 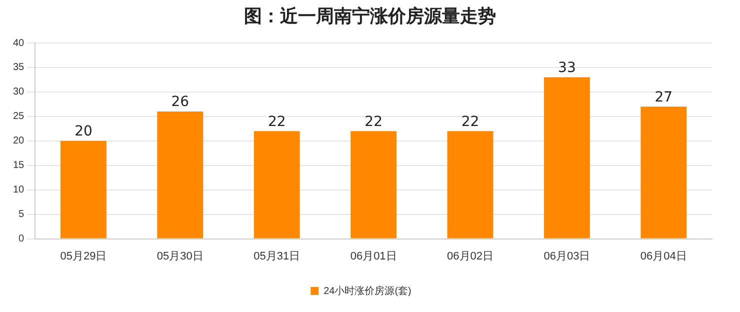 I want to click on data-label: 27, so click(x=663, y=97).